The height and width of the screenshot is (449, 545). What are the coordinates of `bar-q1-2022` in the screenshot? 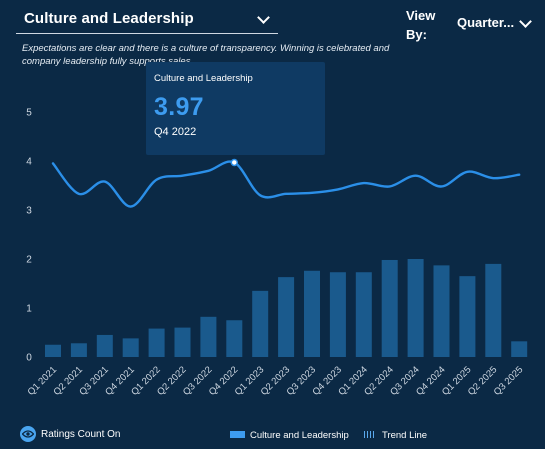 It's located at (156, 342).